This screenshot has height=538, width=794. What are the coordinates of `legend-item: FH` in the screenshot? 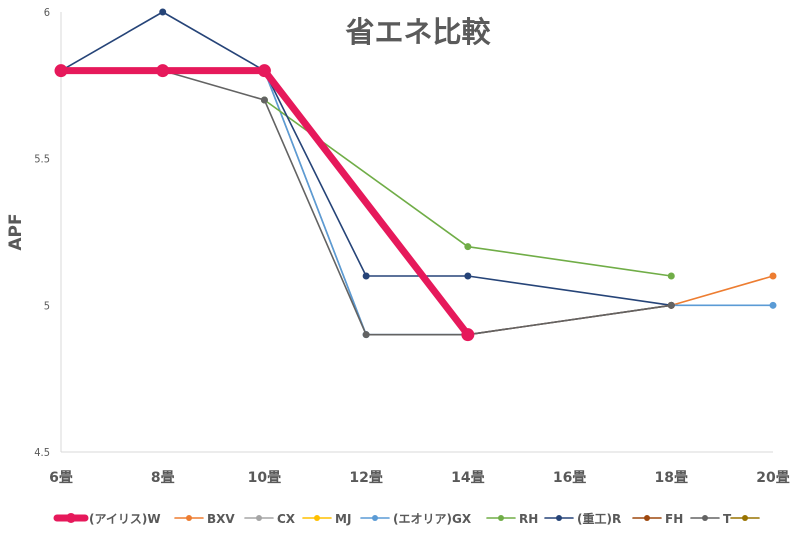 It's located at (657, 519).